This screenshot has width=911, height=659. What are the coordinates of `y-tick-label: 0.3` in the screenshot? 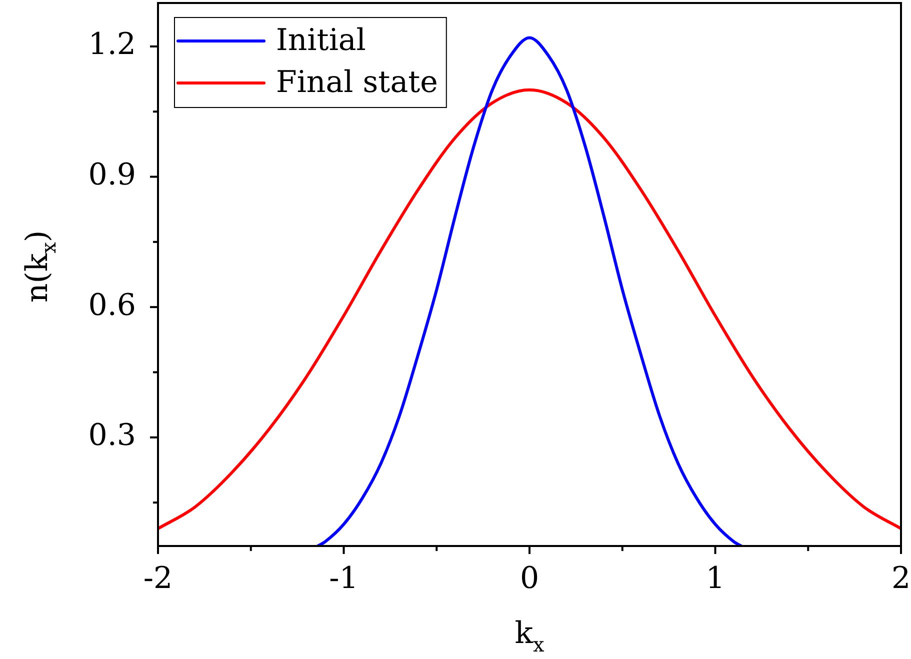 It's located at (112, 436).